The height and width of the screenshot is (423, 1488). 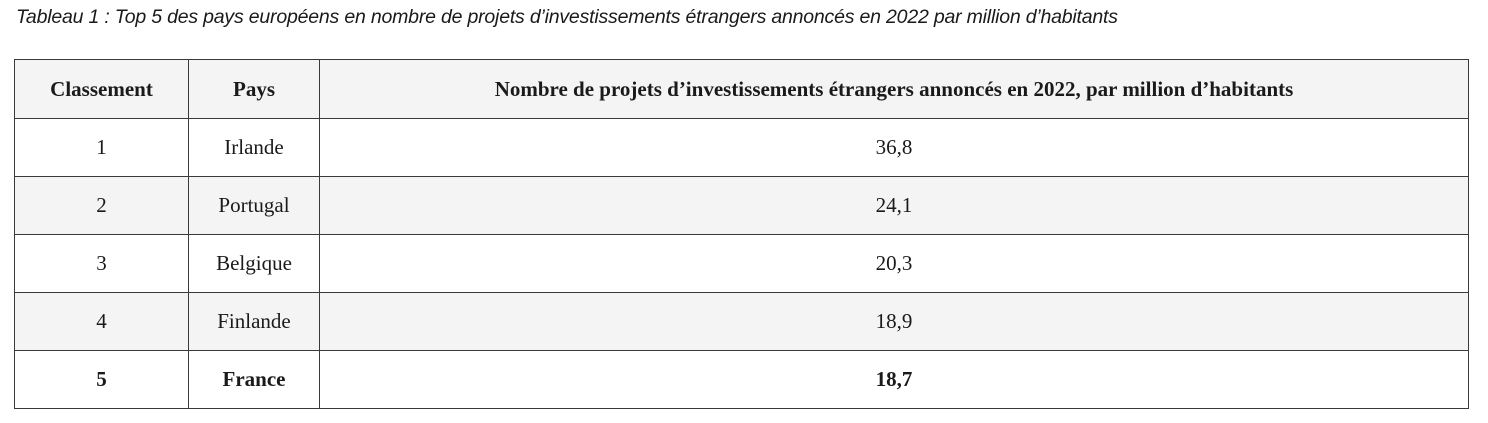 I want to click on table-row: 2 Portugal 24,1, so click(x=741, y=205).